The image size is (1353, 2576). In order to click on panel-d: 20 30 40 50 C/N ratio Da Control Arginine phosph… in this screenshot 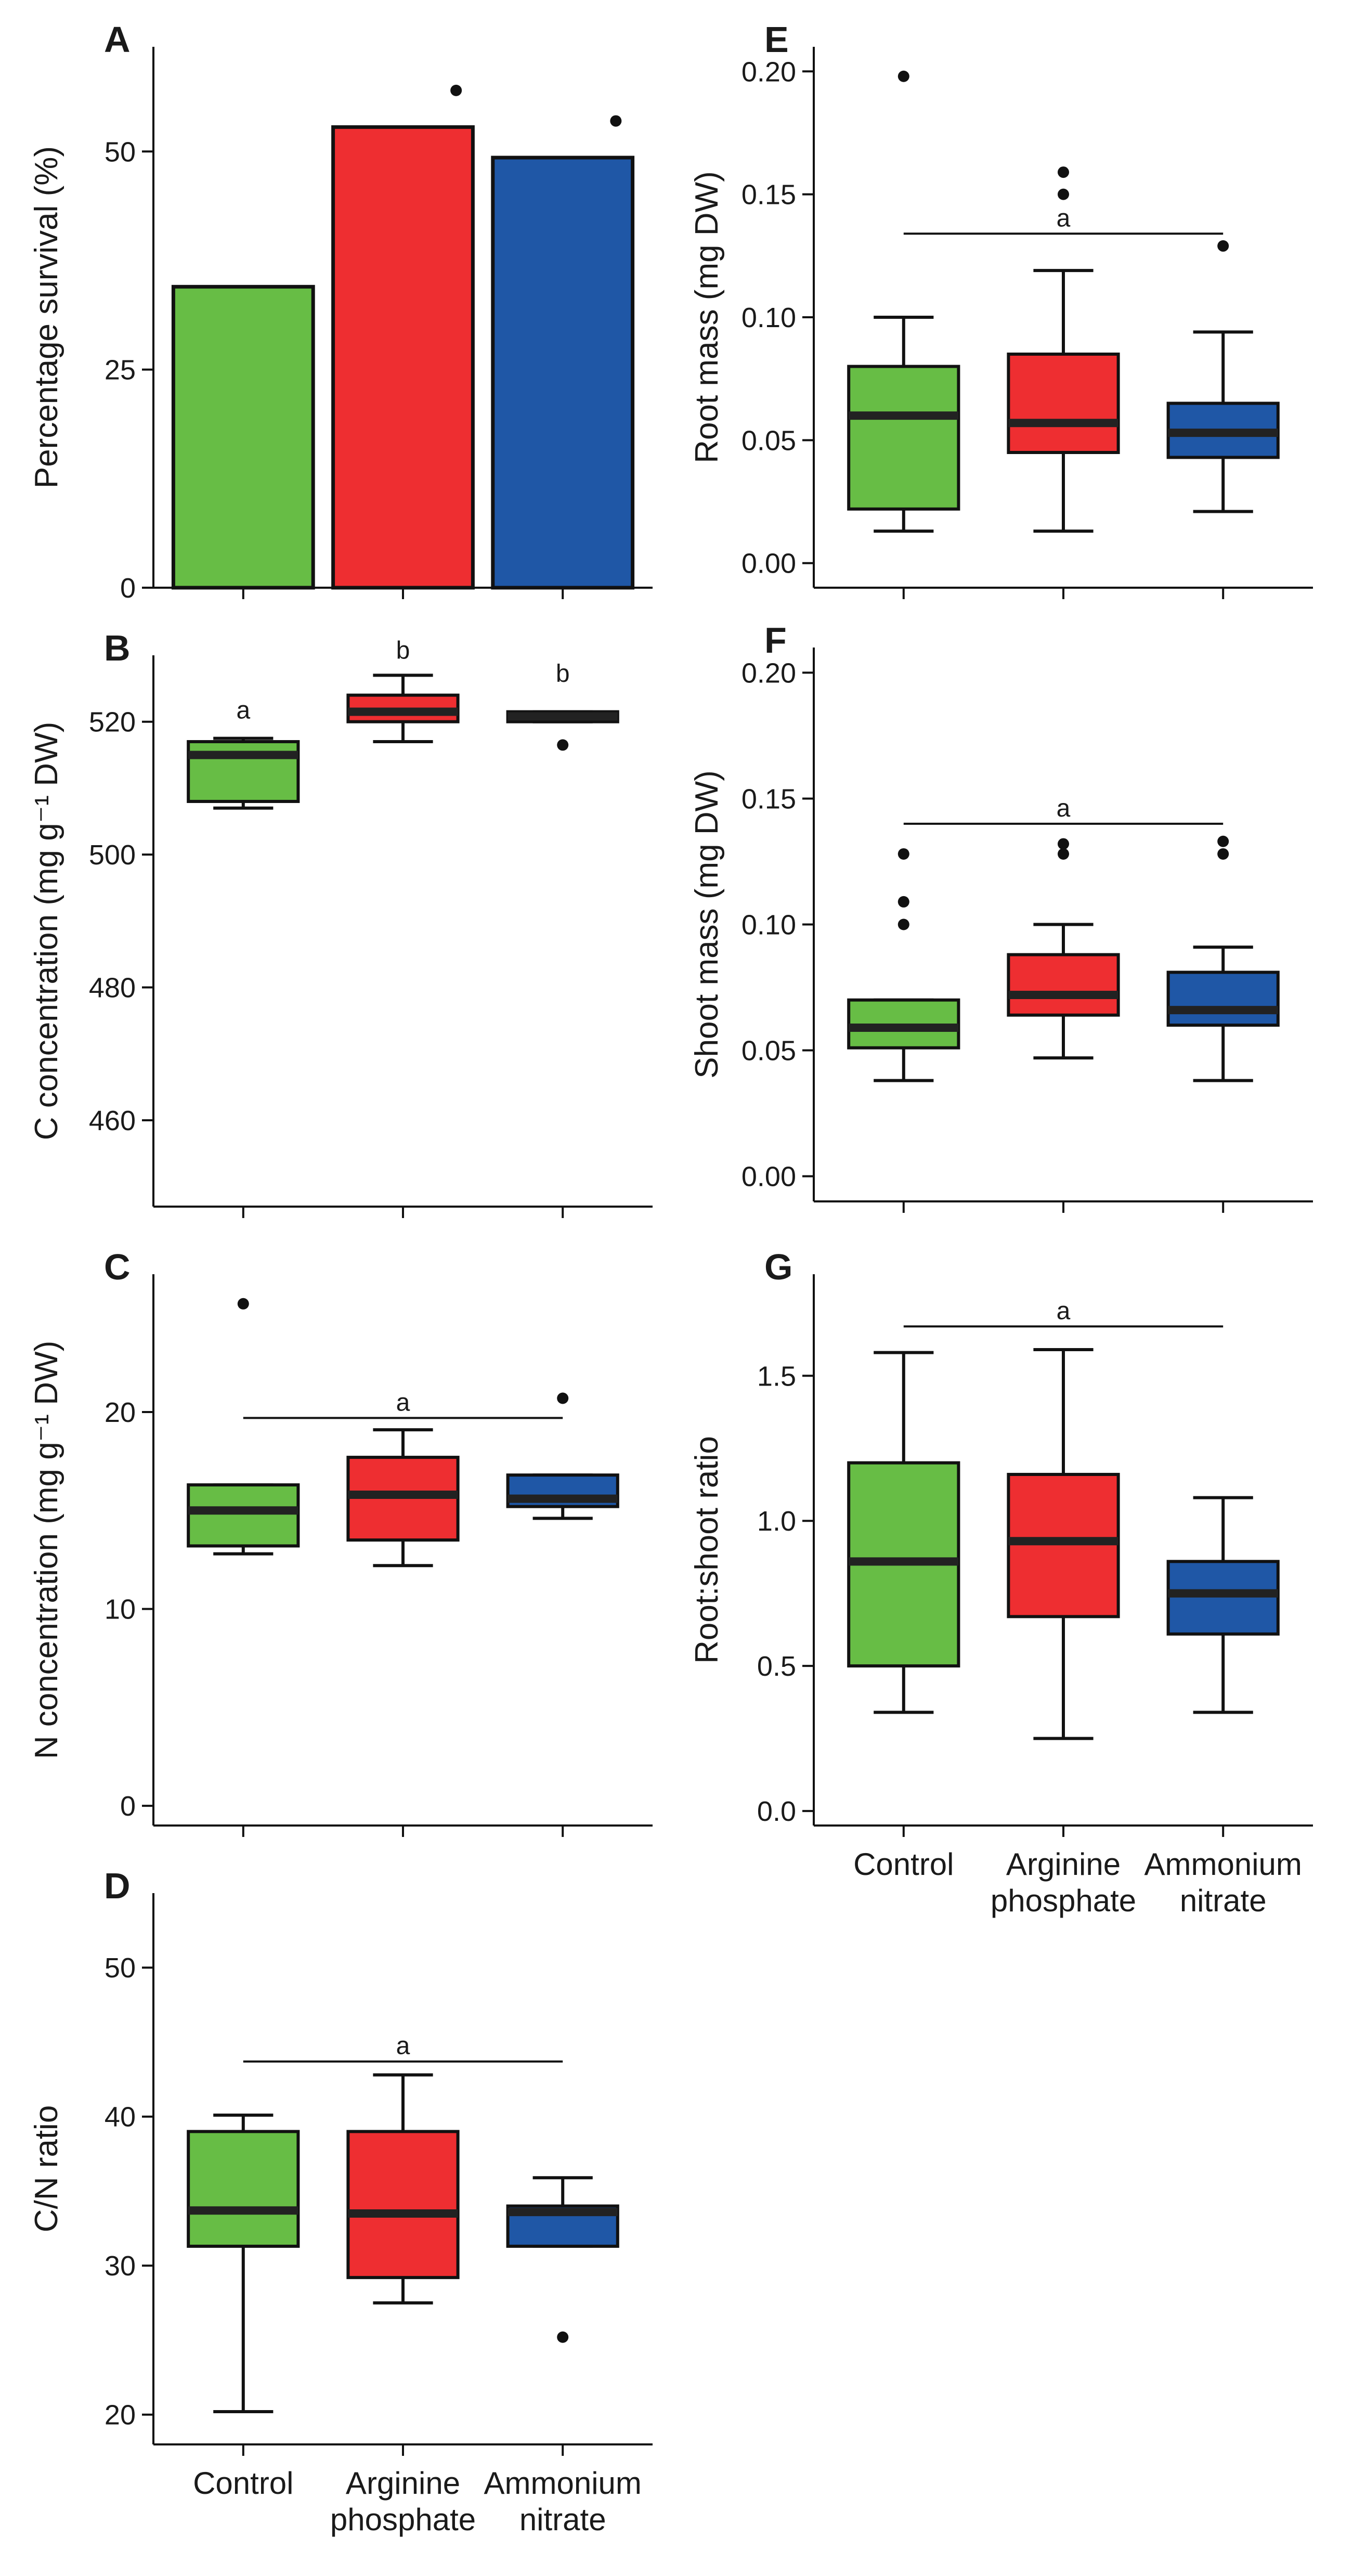, I will do `click(341, 2201)`.